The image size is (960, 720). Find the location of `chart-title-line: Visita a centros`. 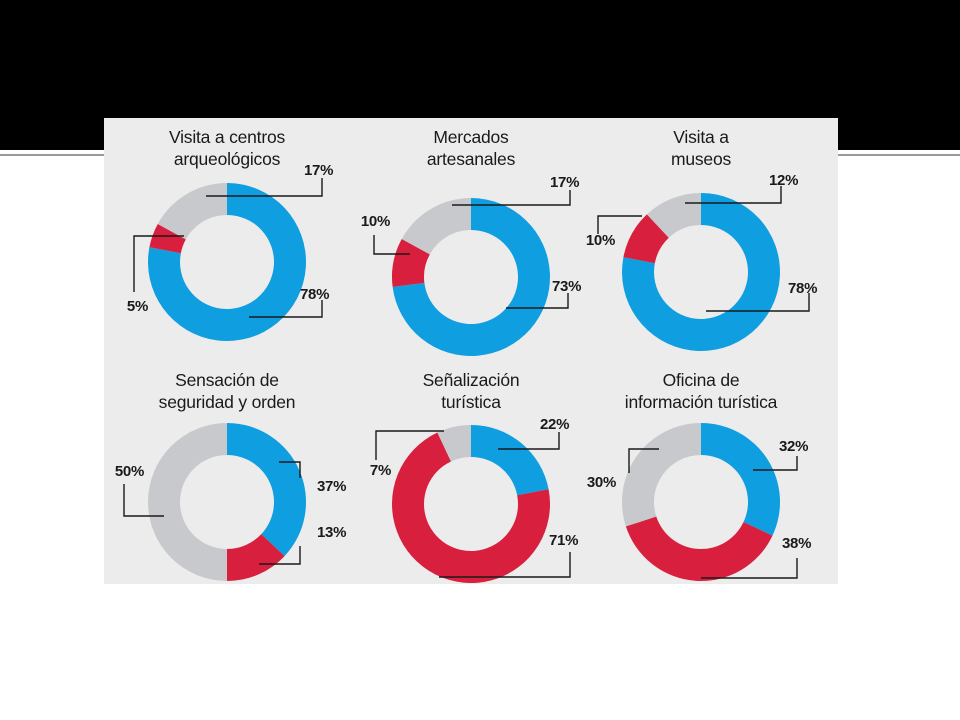

chart-title-line: Visita a centros is located at coordinates (227, 137).